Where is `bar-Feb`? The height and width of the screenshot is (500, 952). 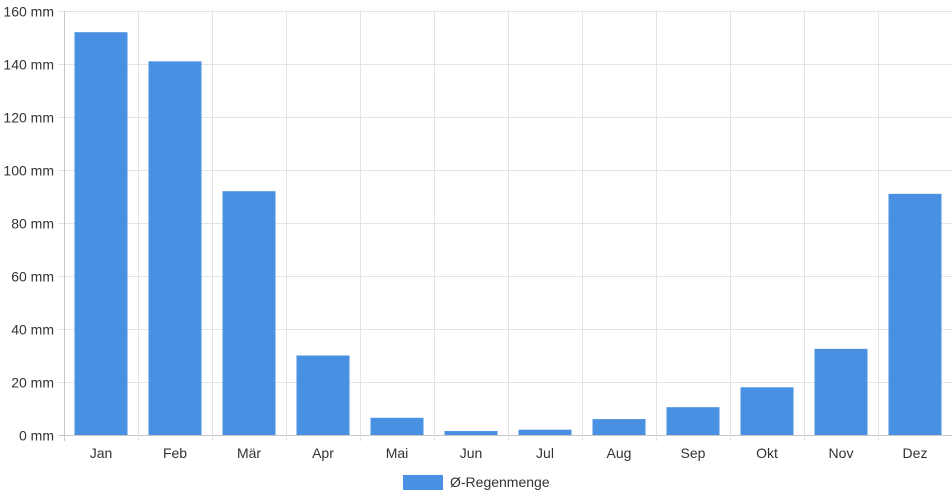
bar-Feb is located at coordinates (175, 248).